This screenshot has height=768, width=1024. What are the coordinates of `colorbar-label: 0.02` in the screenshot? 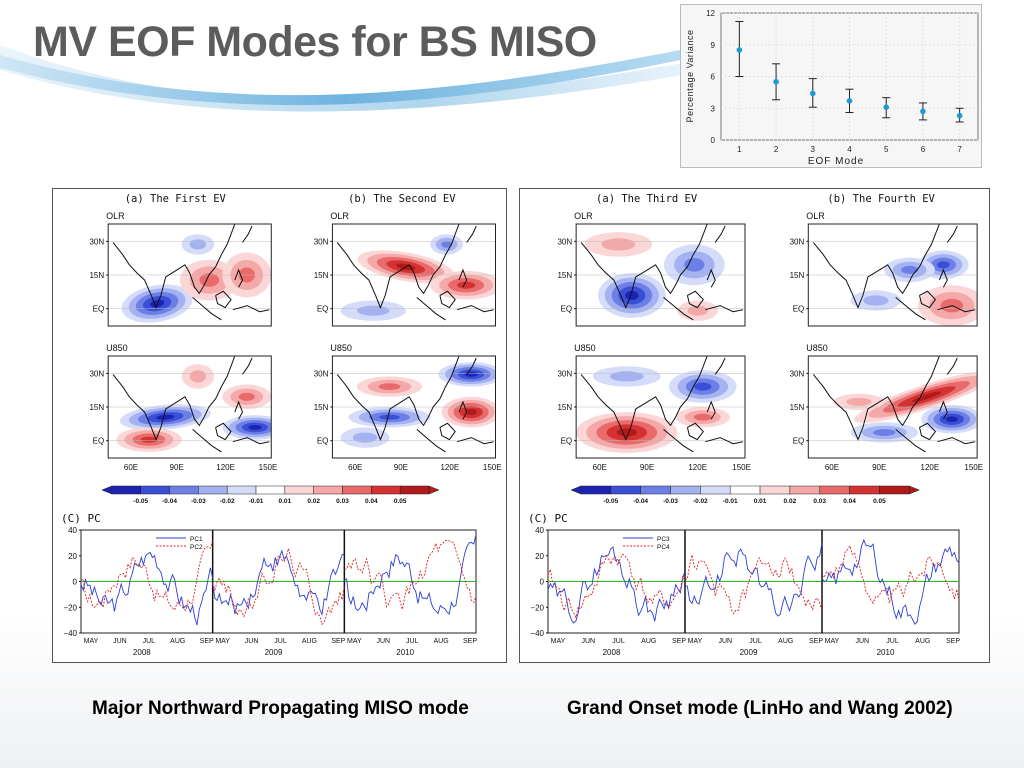 It's located at (313, 501).